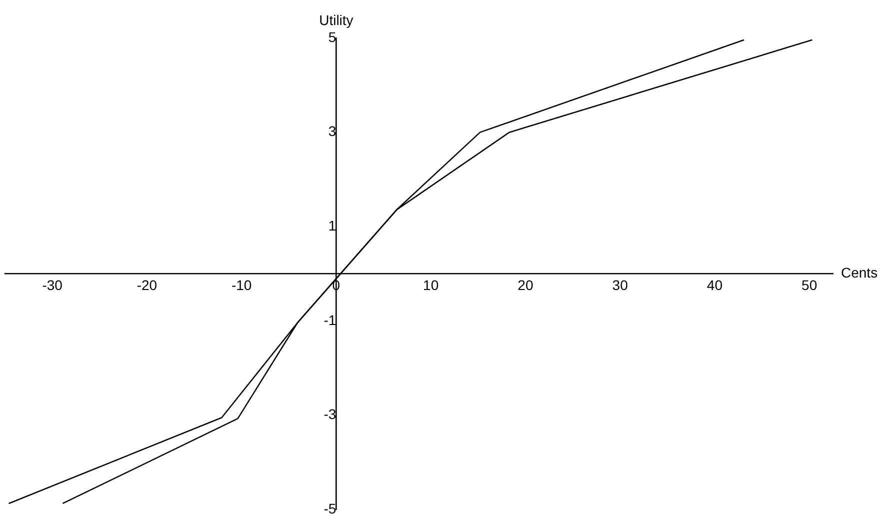 This screenshot has width=893, height=526. Describe the element at coordinates (810, 285) in the screenshot. I see `x-tick-label: 50` at that location.